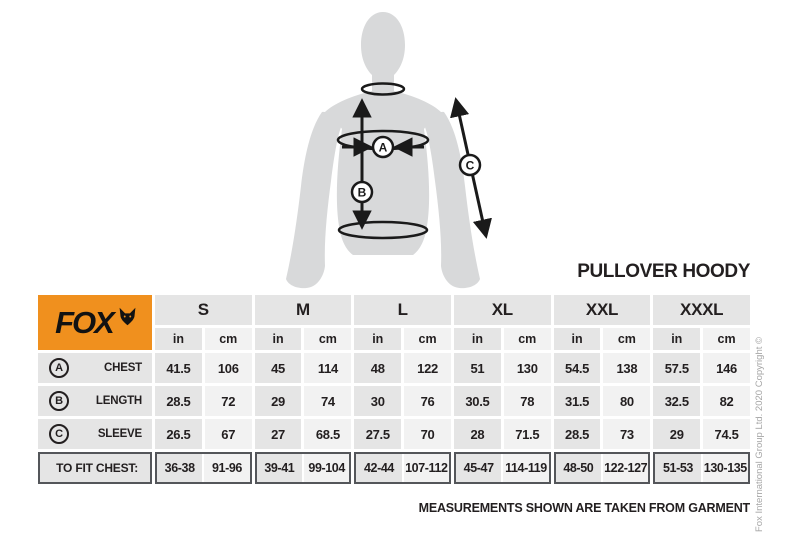  I want to click on fit-value: 122-127, so click(625, 468).